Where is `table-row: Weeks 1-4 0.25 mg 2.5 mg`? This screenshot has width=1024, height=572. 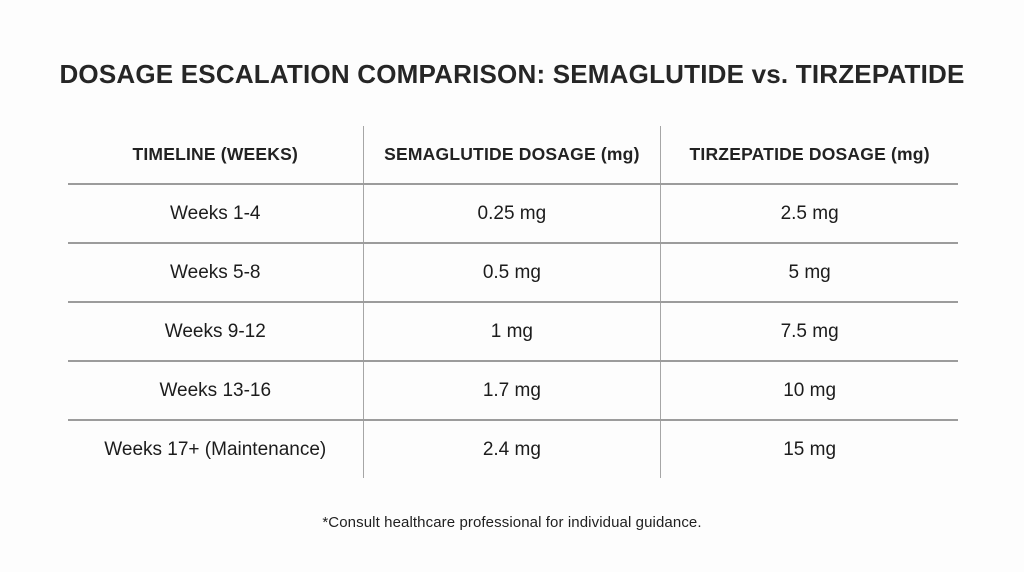 table-row: Weeks 1-4 0.25 mg 2.5 mg is located at coordinates (513, 214).